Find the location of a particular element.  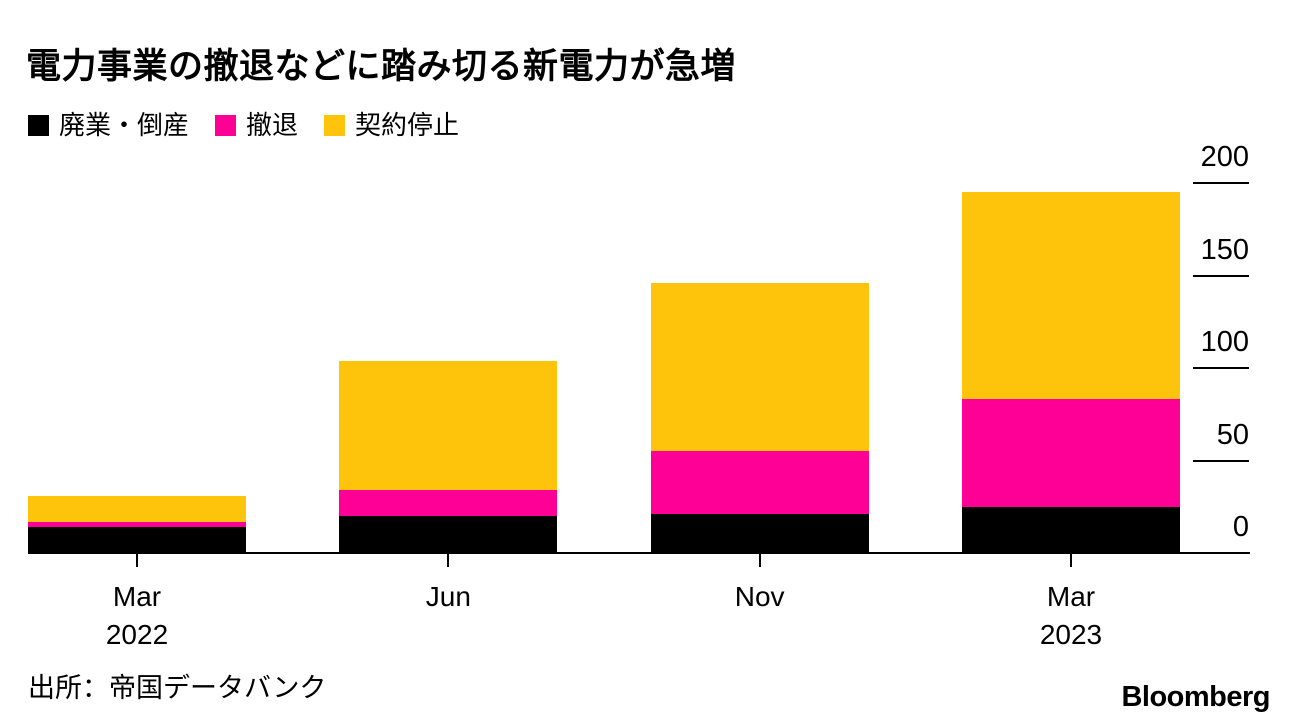

legend-label: 撤退 is located at coordinates (272, 125).